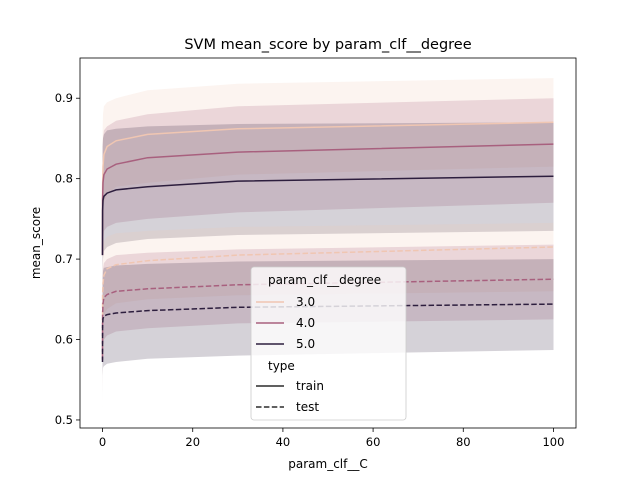 The image size is (640, 480). I want to click on x-axis-label: param_clf__C, so click(327, 464).